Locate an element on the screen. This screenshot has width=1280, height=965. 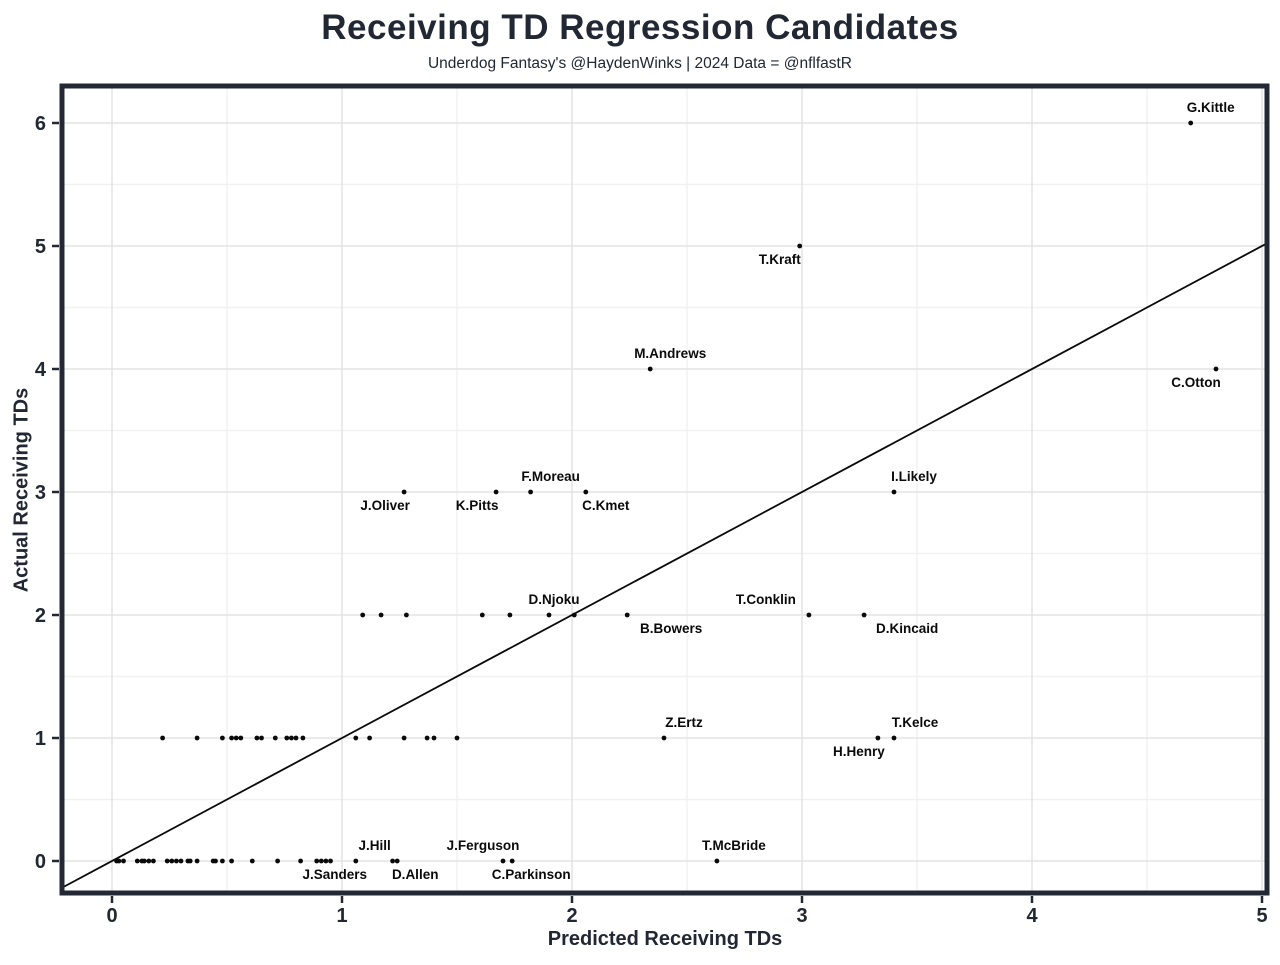
x-tick-label: 2 is located at coordinates (571, 916).